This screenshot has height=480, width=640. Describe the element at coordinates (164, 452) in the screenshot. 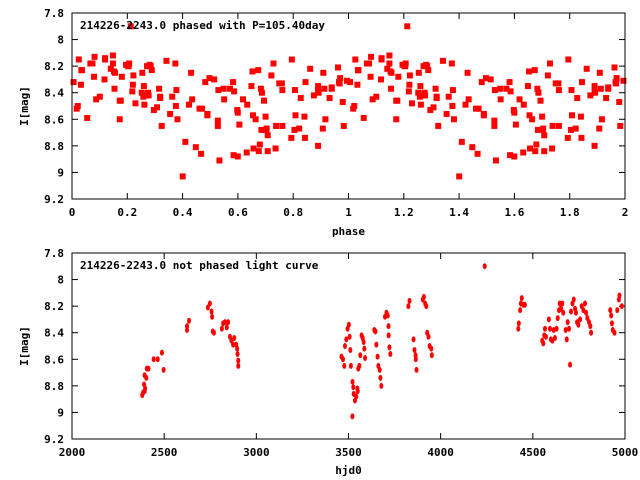

I see `x-tick-label: 2500` at that location.